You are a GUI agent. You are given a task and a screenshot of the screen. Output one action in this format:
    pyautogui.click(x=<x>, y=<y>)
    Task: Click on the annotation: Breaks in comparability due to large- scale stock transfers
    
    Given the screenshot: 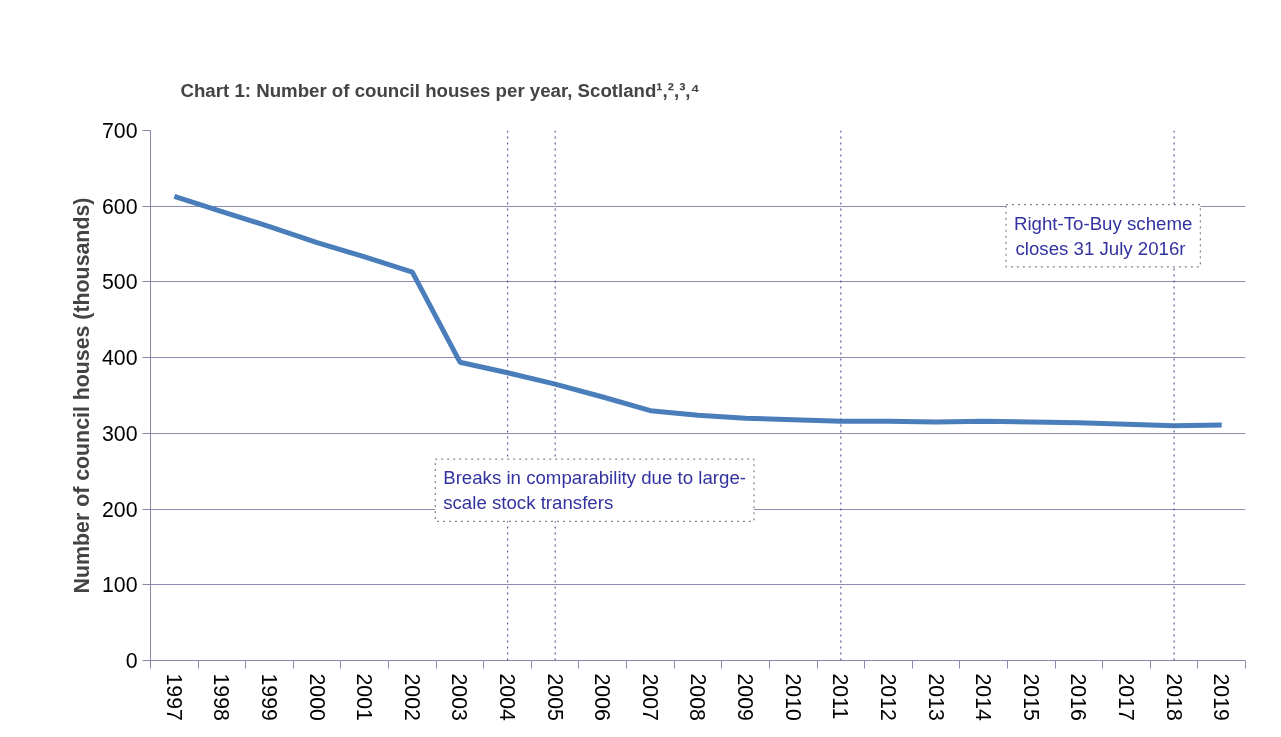 What is the action you would take?
    pyautogui.click(x=594, y=490)
    